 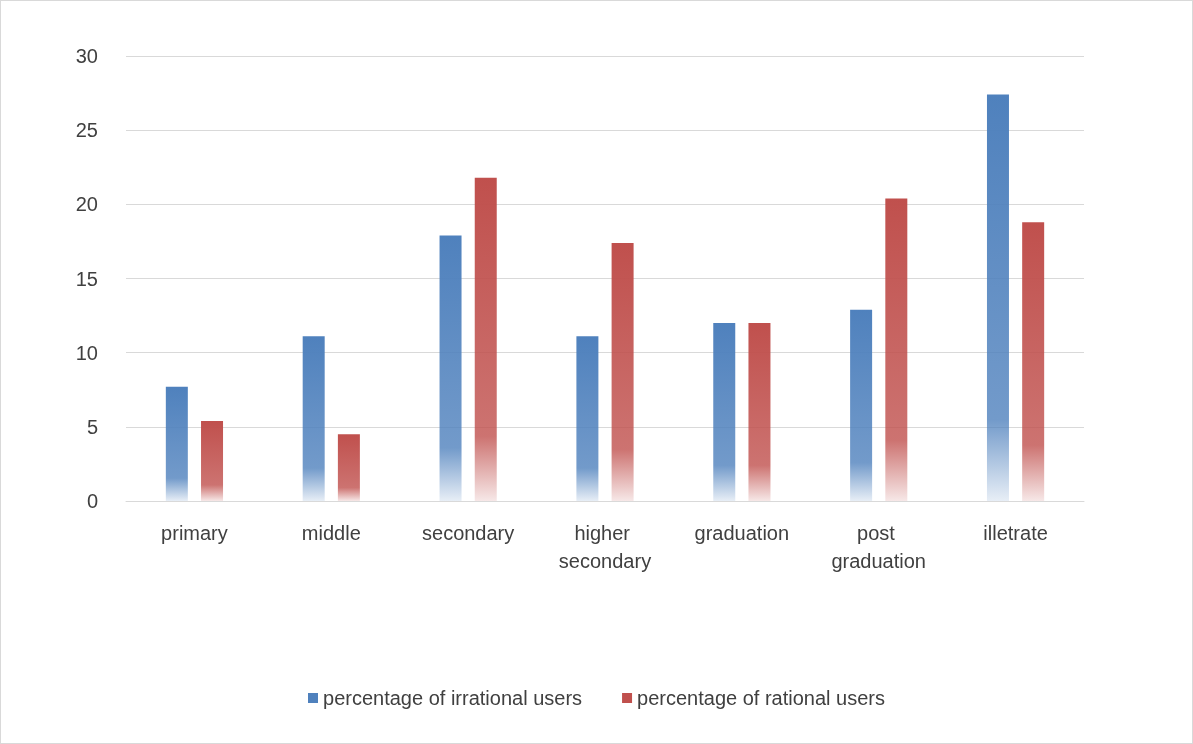 I want to click on x-tick-label: graduation, so click(x=742, y=533).